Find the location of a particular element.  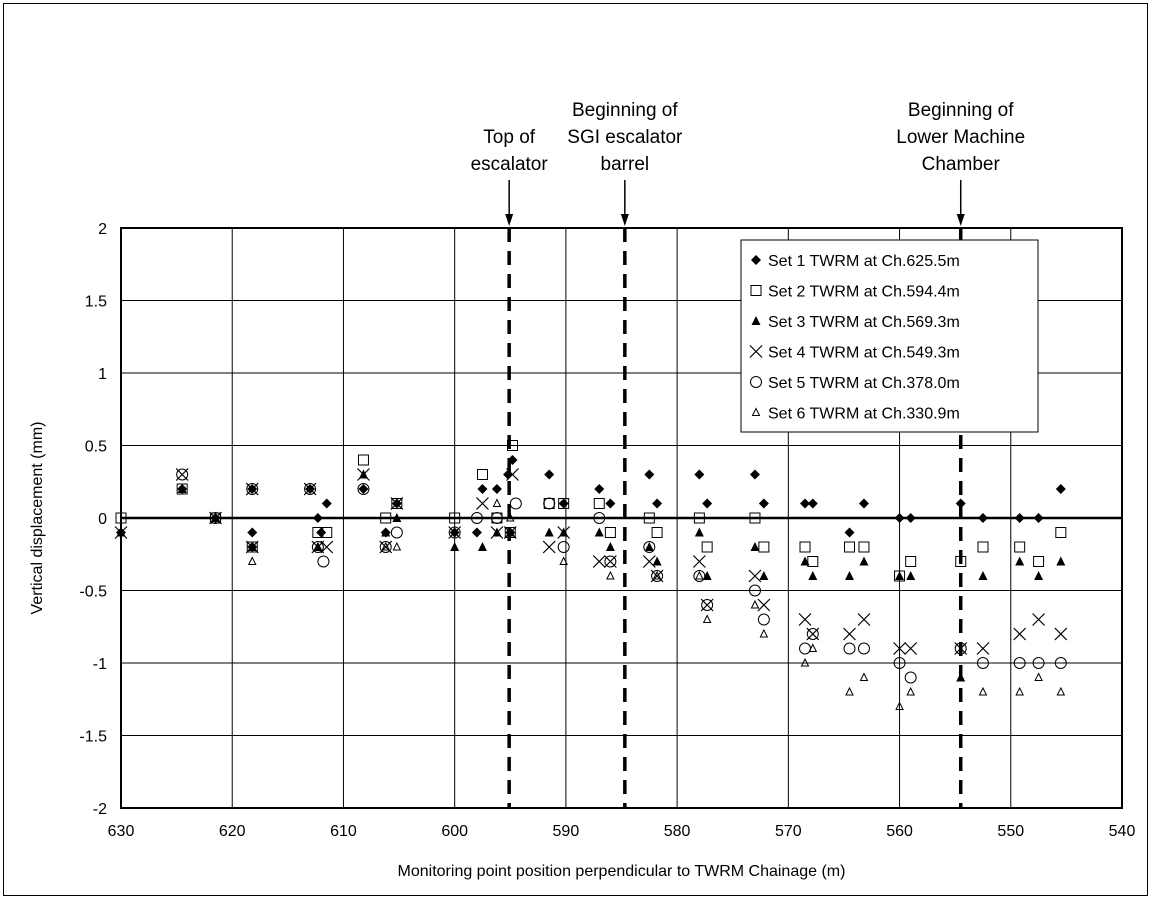

legend-label: Set 6 TWRM at Ch.330.9m is located at coordinates (864, 414).